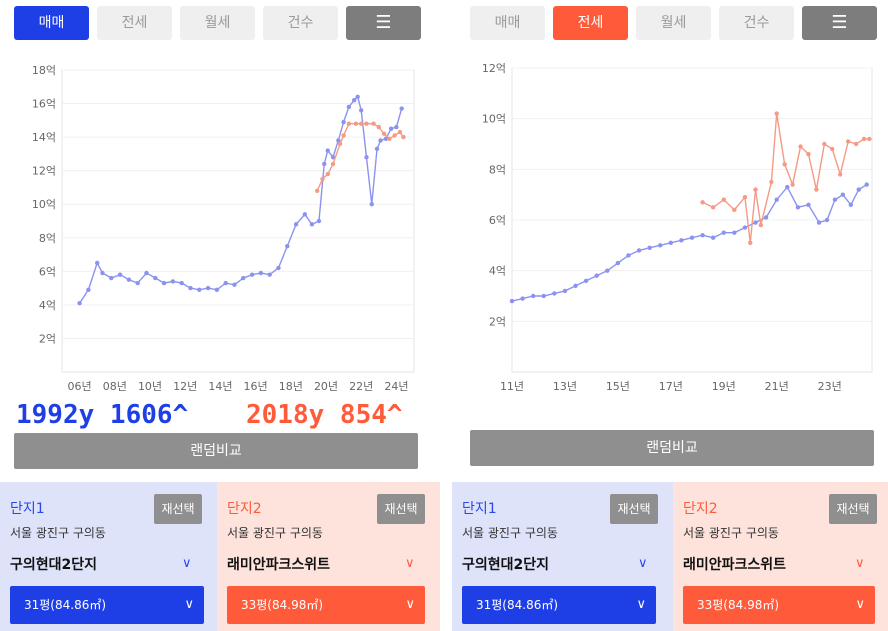 Image resolution: width=888 pixels, height=631 pixels. I want to click on y-tick-label: 2억, so click(497, 321).